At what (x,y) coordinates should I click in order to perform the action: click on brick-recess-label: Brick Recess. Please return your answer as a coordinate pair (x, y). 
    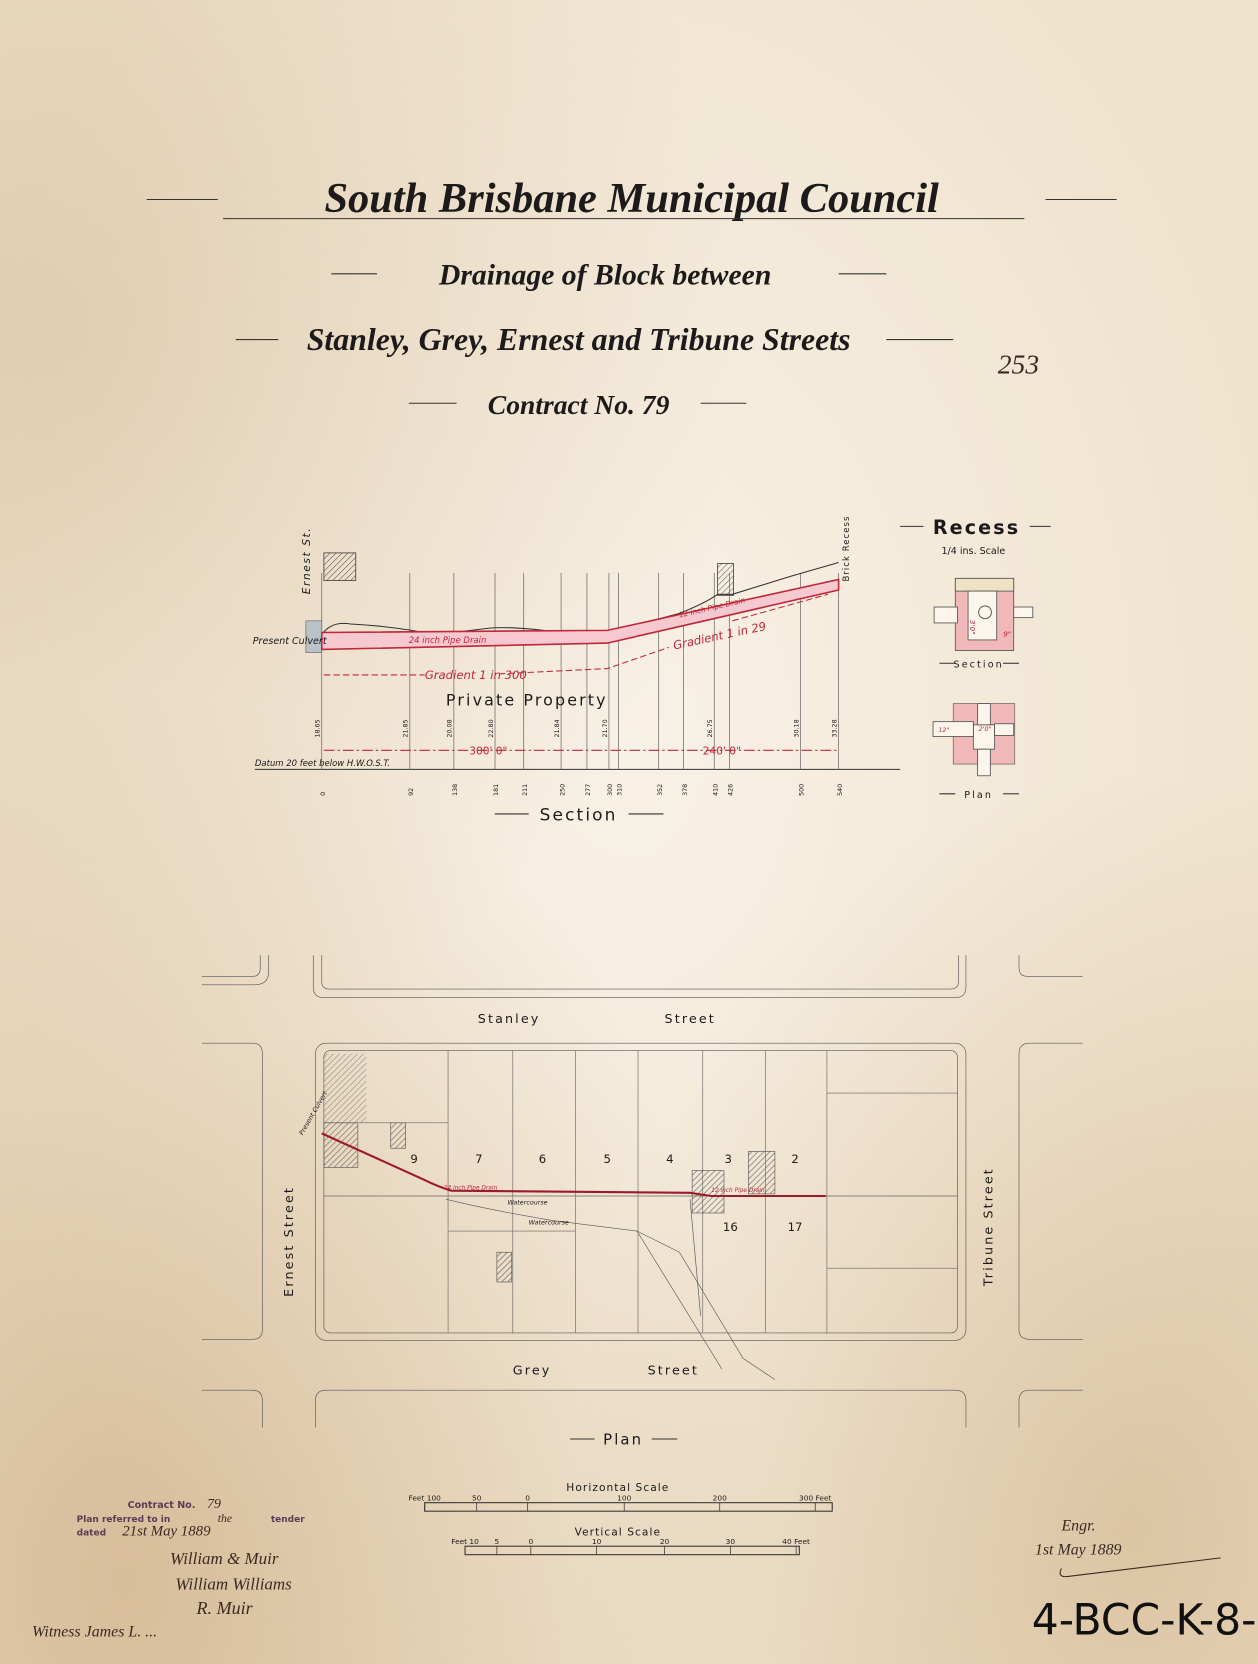
    Looking at the image, I should click on (846, 549).